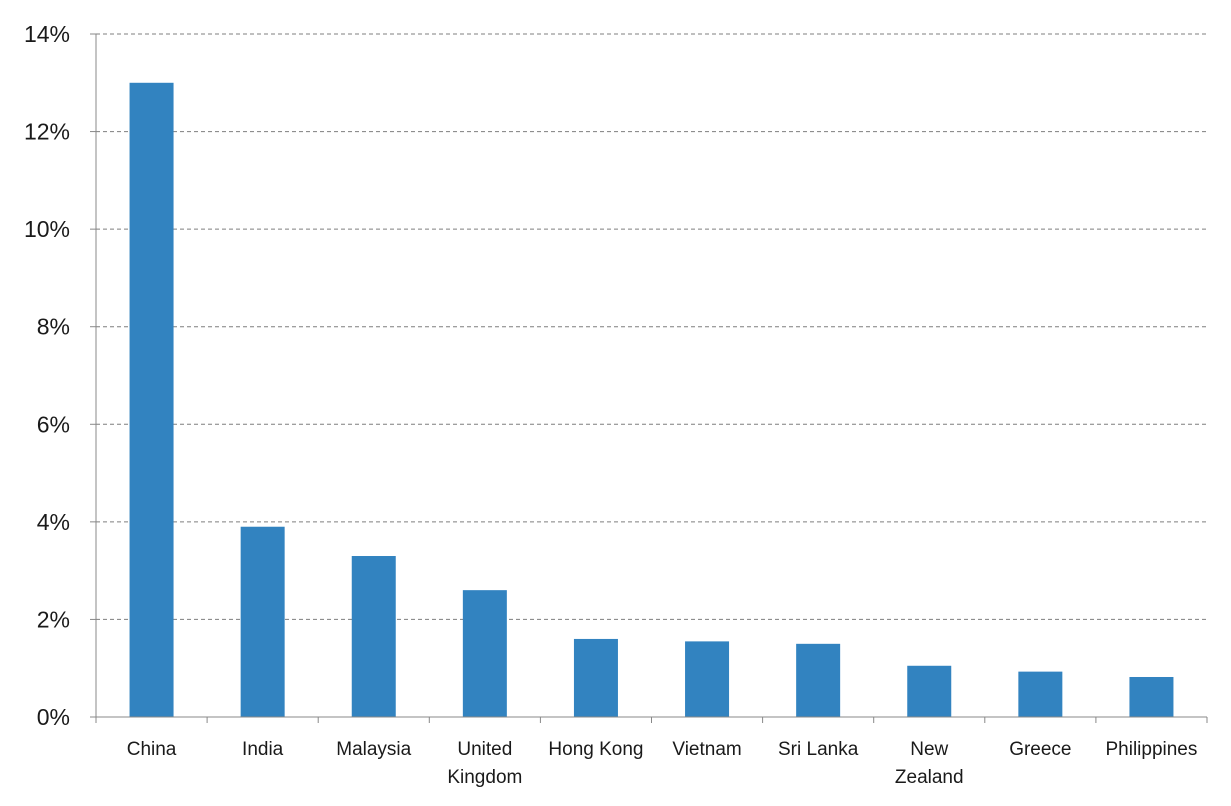 This screenshot has height=806, width=1231. I want to click on x-category-label: Philippines, so click(1151, 749).